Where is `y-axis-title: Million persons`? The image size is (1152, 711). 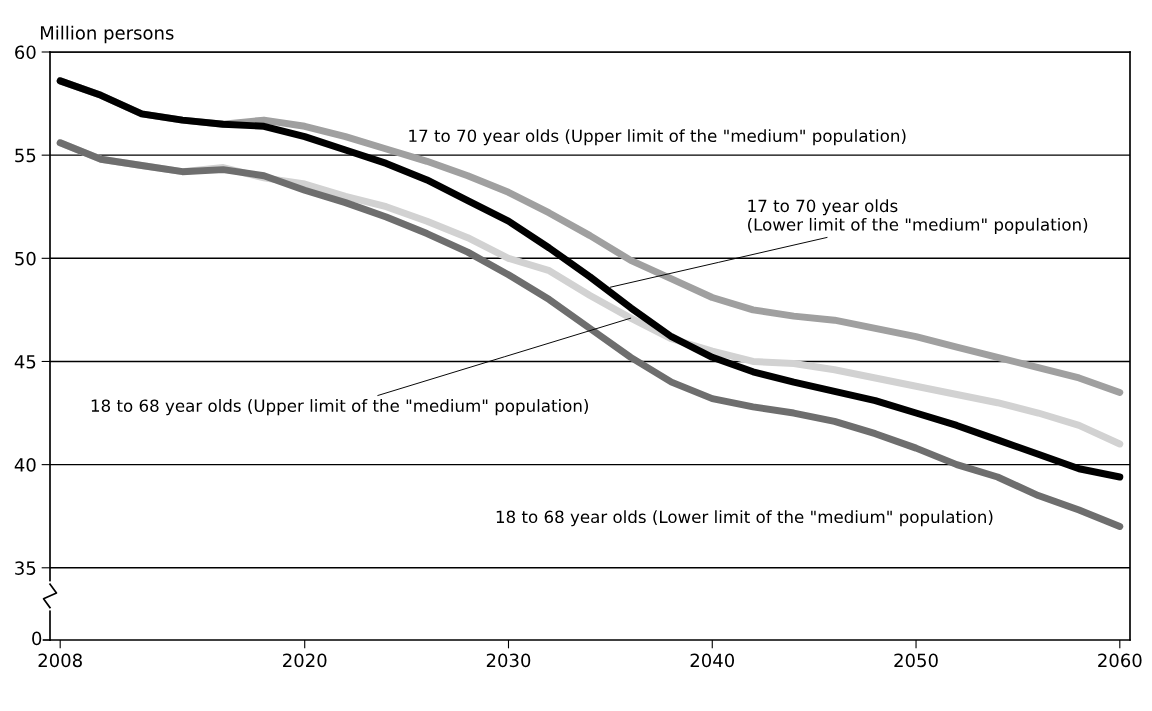 y-axis-title: Million persons is located at coordinates (107, 34).